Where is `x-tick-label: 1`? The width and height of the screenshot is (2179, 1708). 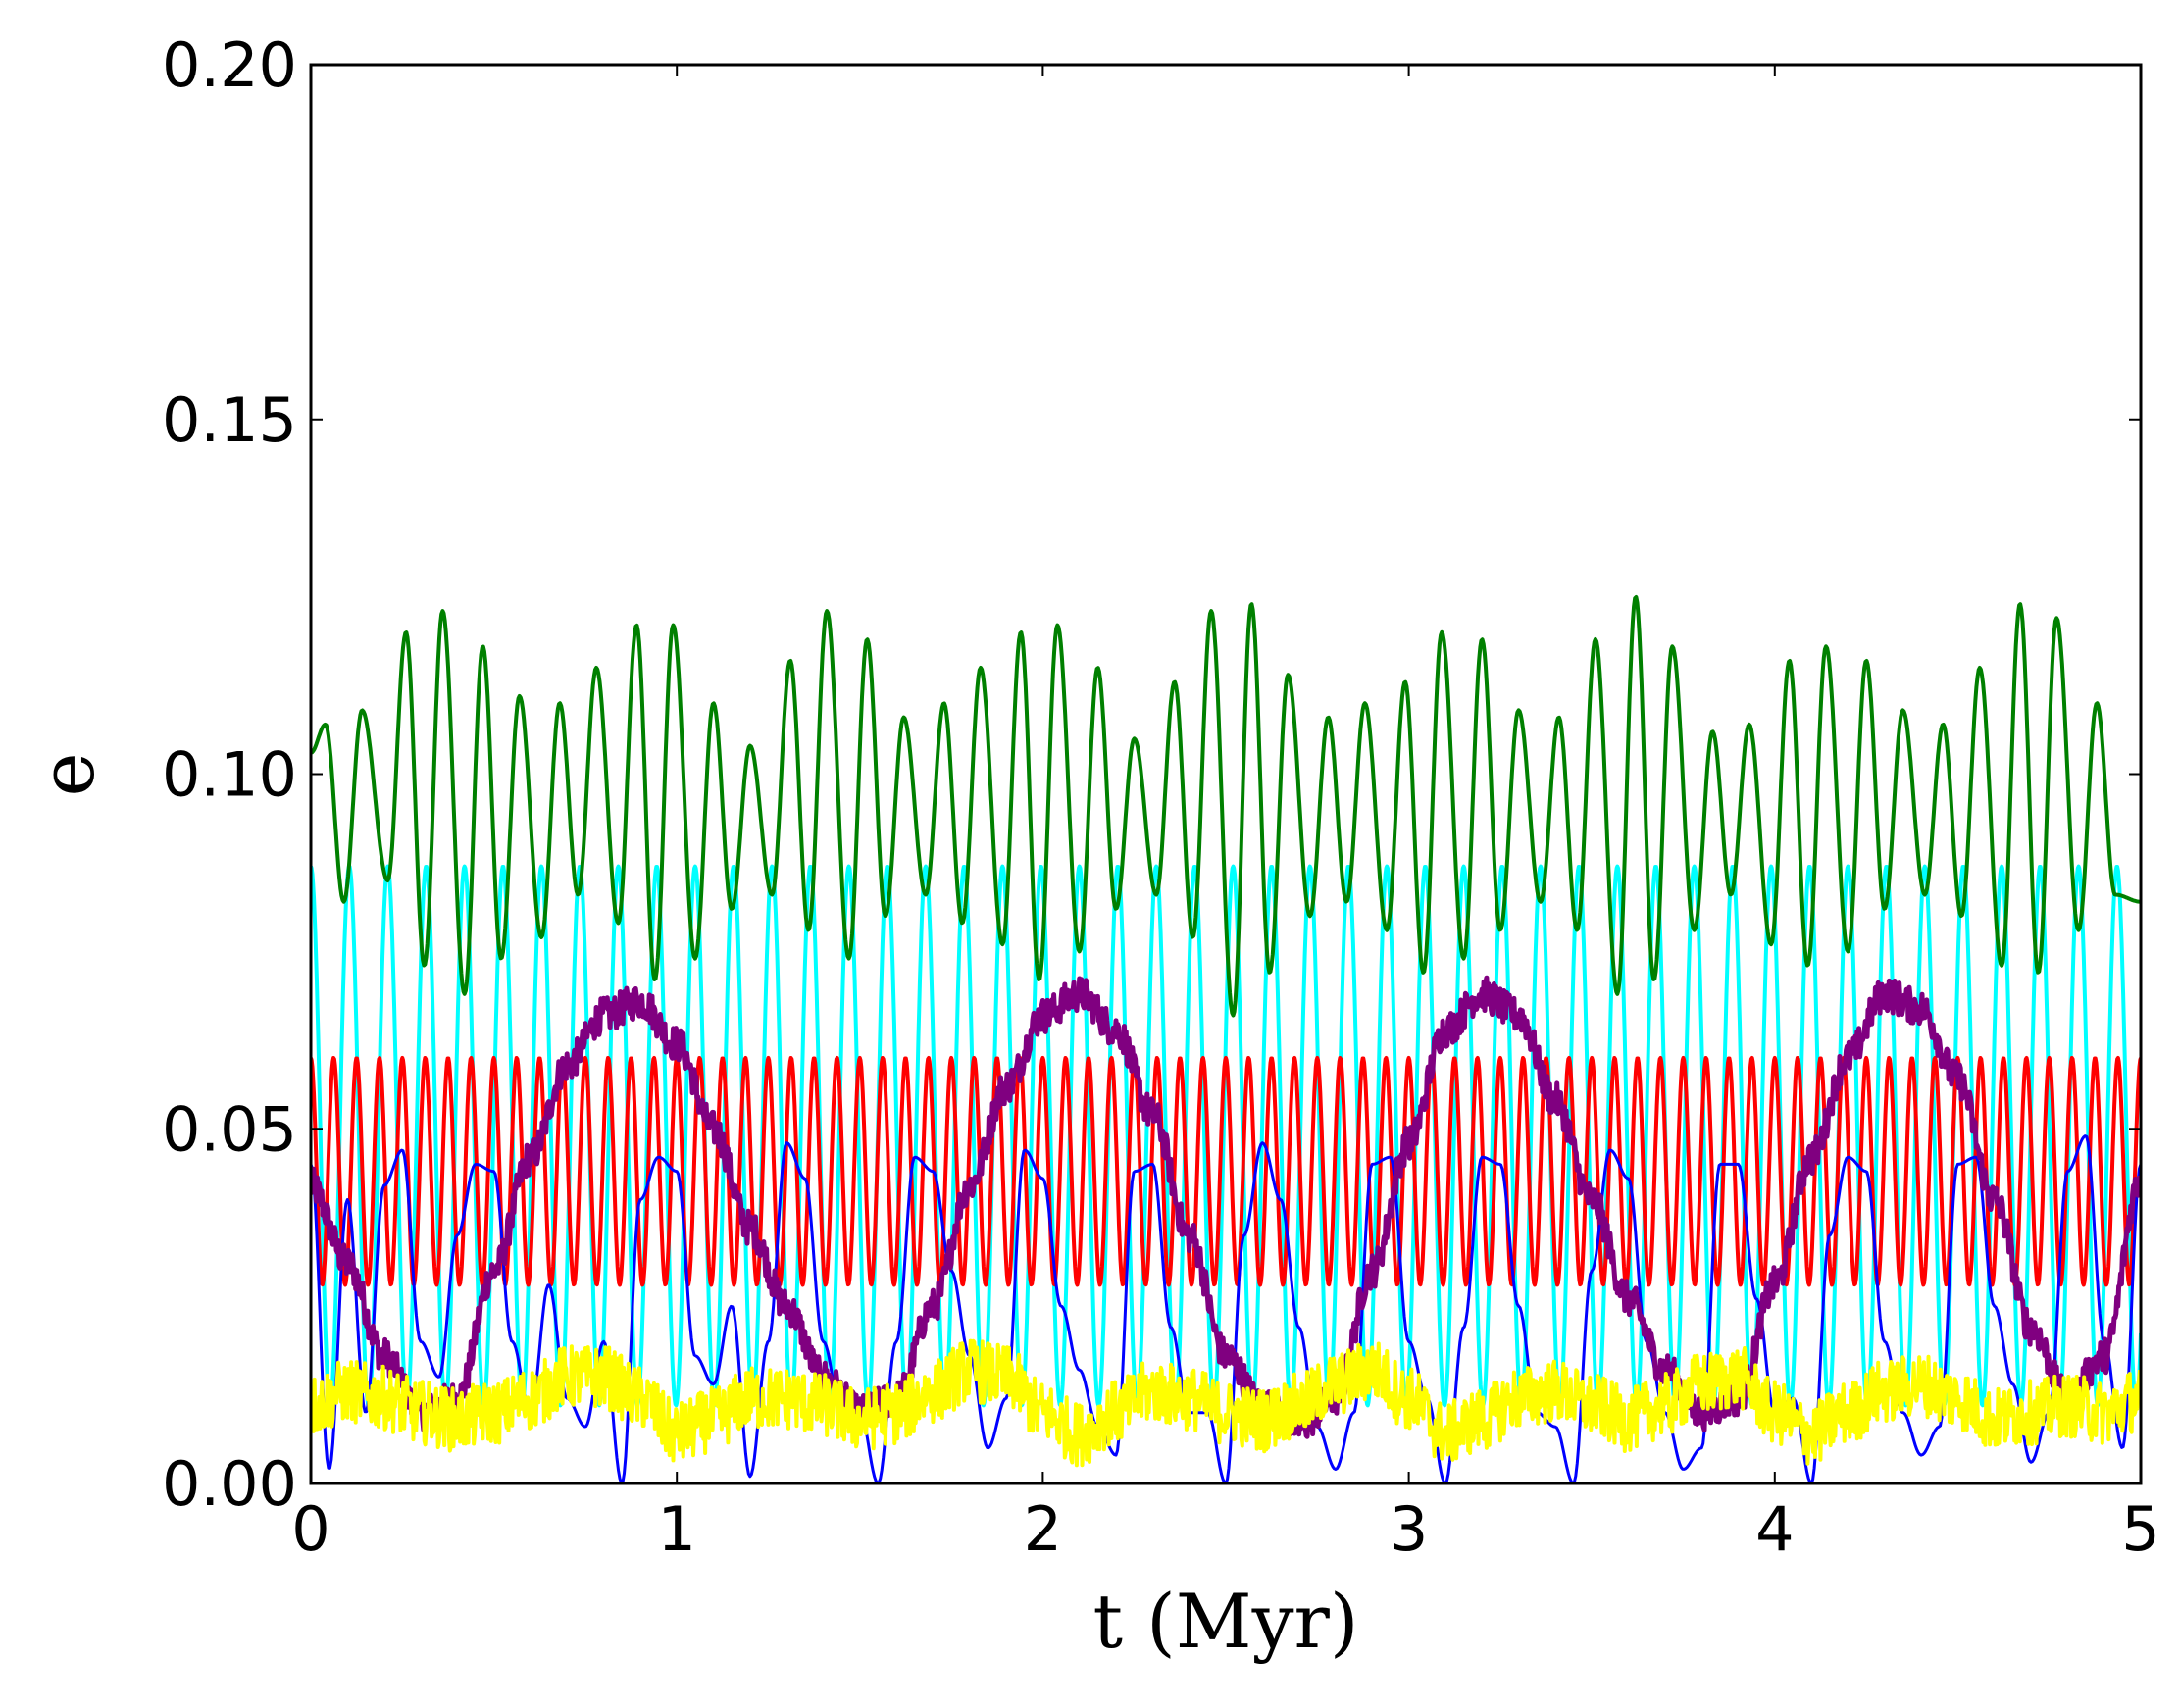 x-tick-label: 1 is located at coordinates (676, 1529).